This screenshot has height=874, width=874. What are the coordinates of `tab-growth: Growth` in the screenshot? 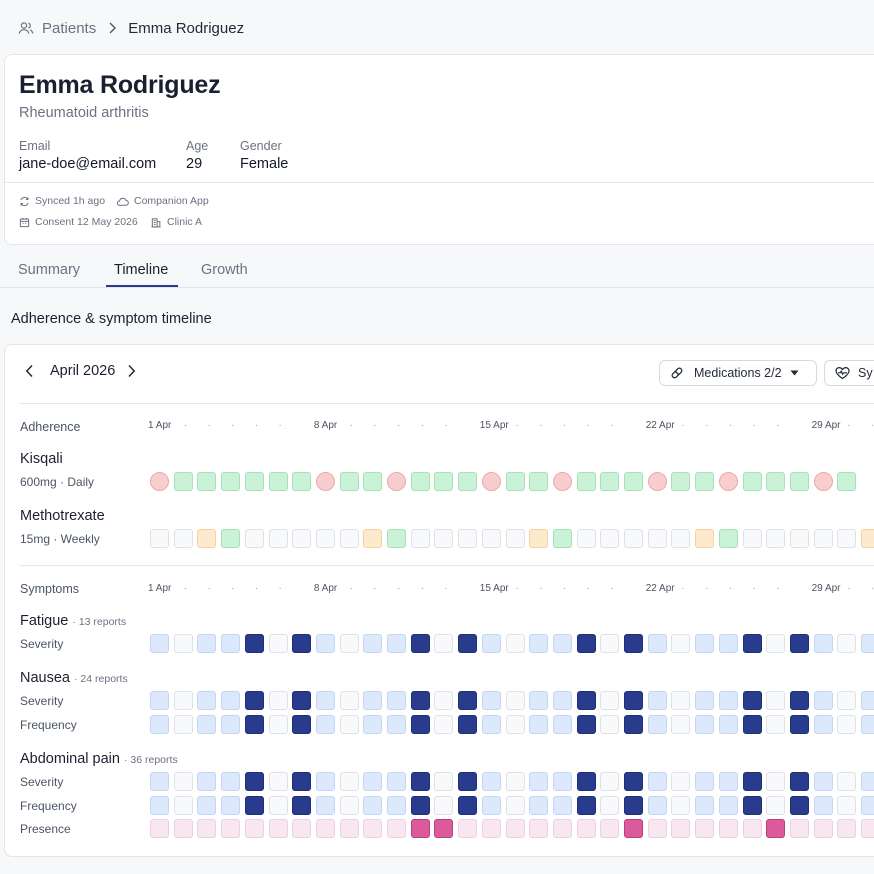 It's located at (224, 270).